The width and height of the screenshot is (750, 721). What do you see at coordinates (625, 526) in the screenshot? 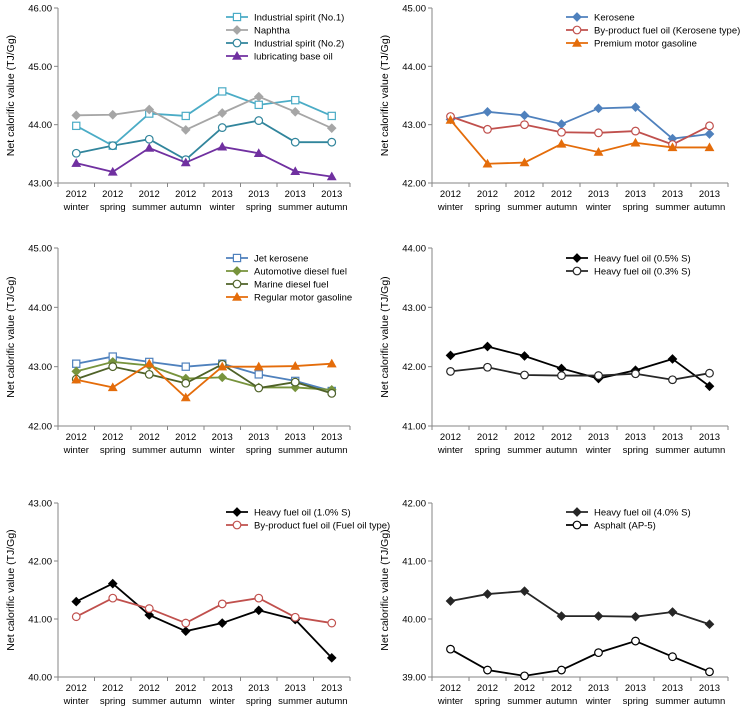
I see `legend-label: Asphalt (AP-5)` at bounding box center [625, 526].